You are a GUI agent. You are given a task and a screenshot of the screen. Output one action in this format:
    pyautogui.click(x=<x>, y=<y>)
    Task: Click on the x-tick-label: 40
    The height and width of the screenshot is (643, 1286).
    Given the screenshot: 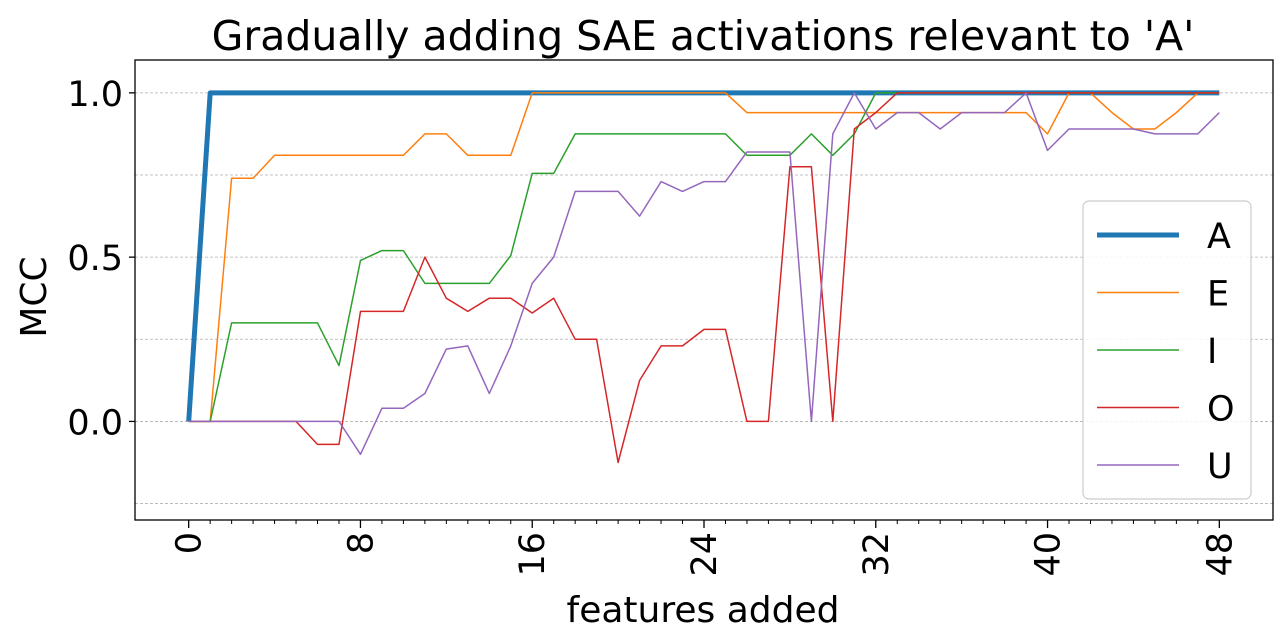 What is the action you would take?
    pyautogui.click(x=1049, y=554)
    